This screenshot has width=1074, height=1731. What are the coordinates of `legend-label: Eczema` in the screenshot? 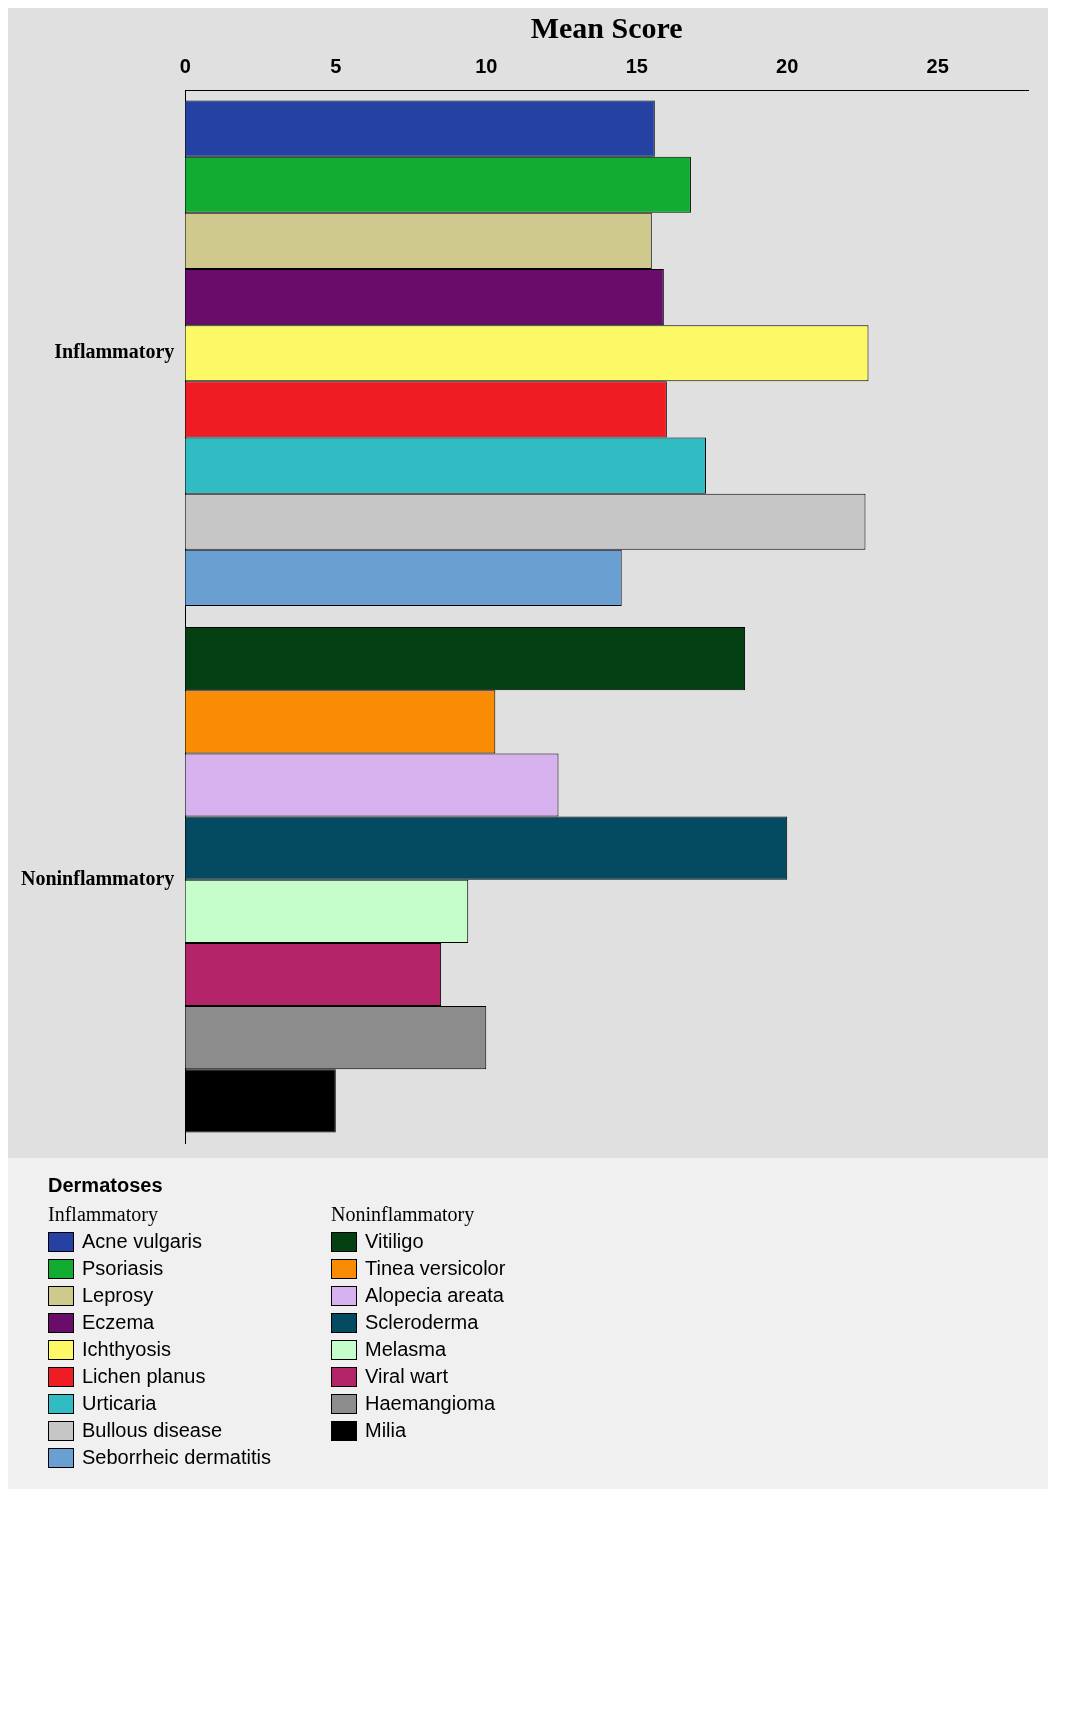 It's located at (118, 1322).